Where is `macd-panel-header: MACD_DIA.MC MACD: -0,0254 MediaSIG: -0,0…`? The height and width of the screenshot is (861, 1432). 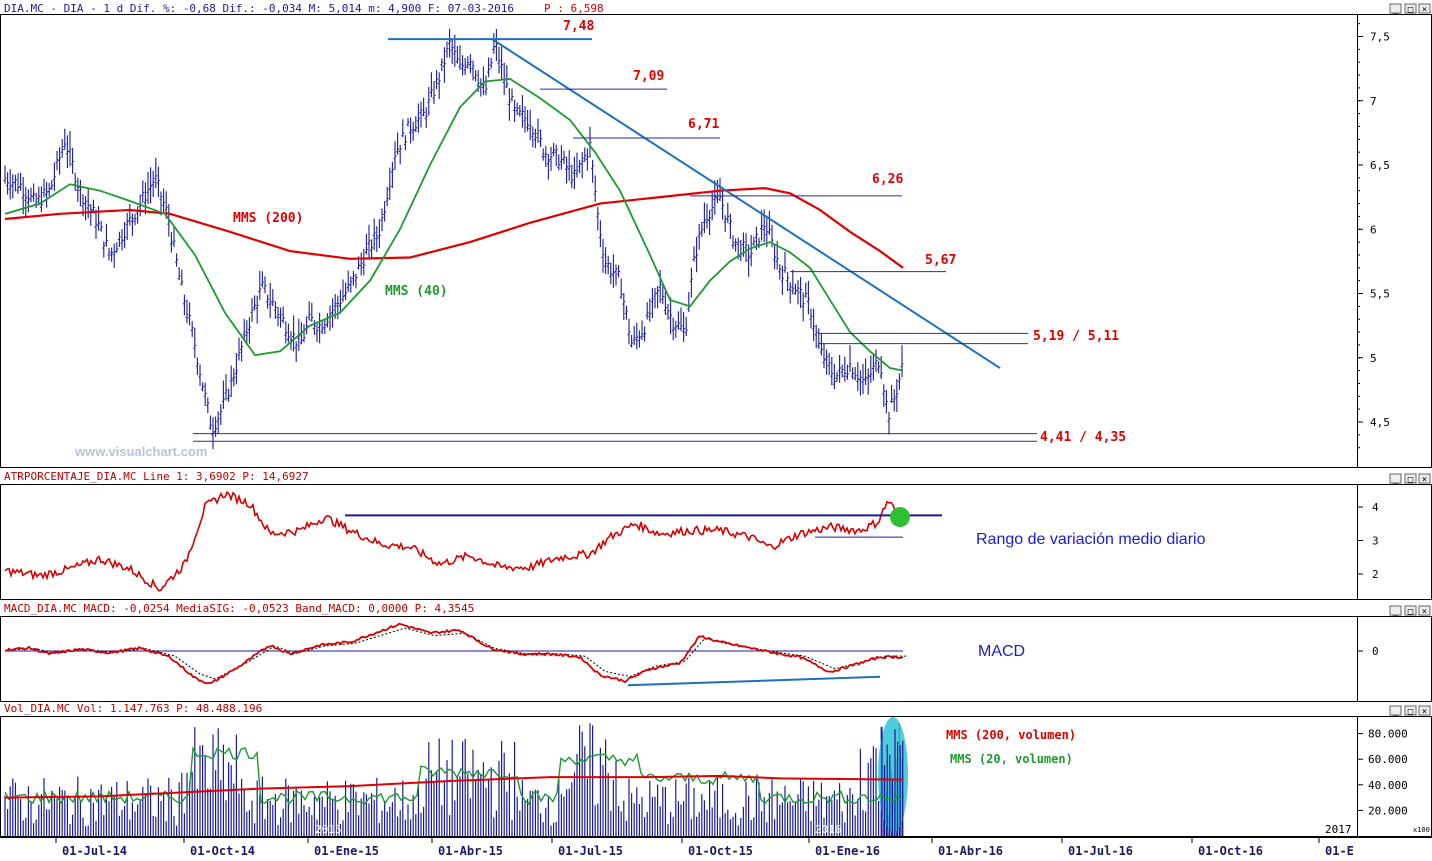
macd-panel-header: MACD_DIA.MC MACD: -0,0254 MediaSIG: -0,0… is located at coordinates (239, 608).